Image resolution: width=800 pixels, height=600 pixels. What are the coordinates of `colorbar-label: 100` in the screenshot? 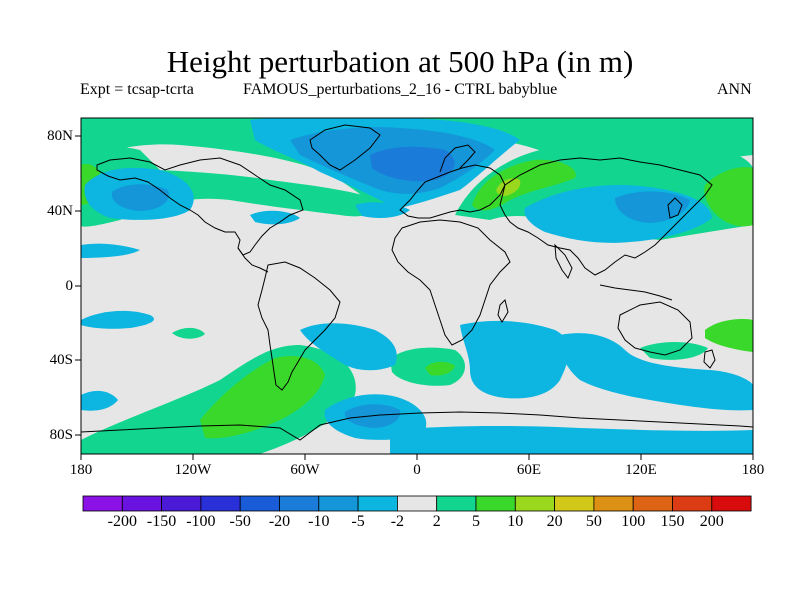 It's located at (633, 521).